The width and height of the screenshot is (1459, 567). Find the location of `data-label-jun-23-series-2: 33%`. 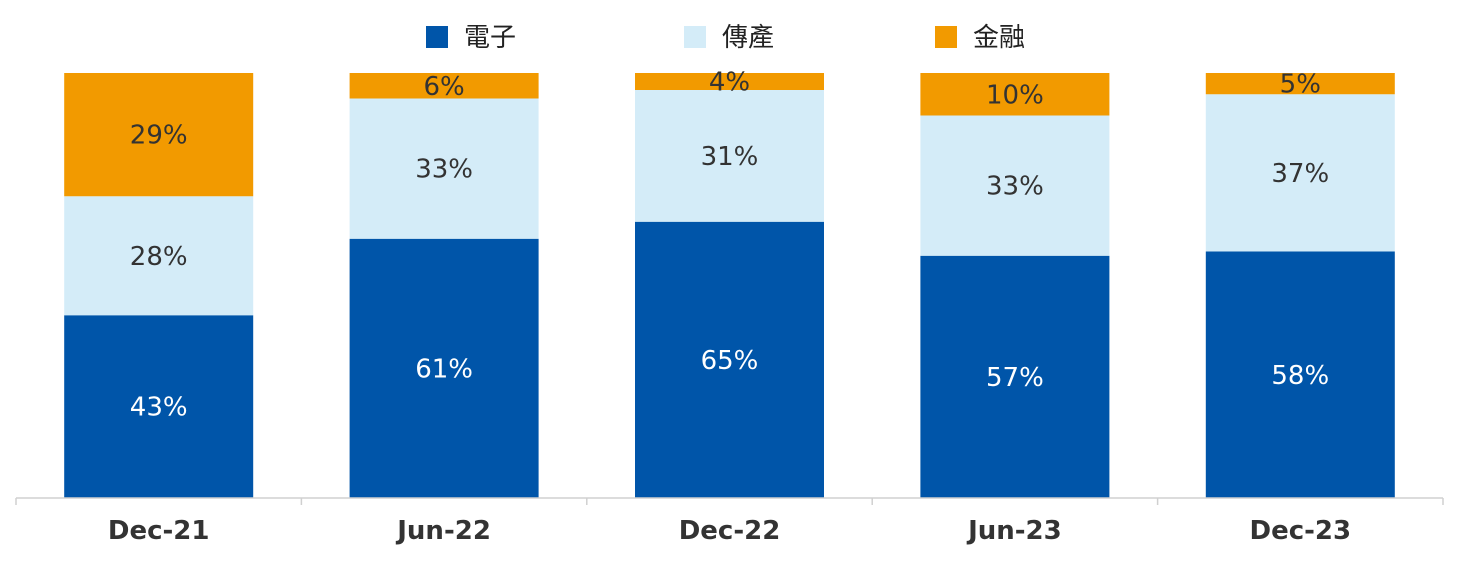

data-label-jun-23-series-2: 33% is located at coordinates (1015, 187).